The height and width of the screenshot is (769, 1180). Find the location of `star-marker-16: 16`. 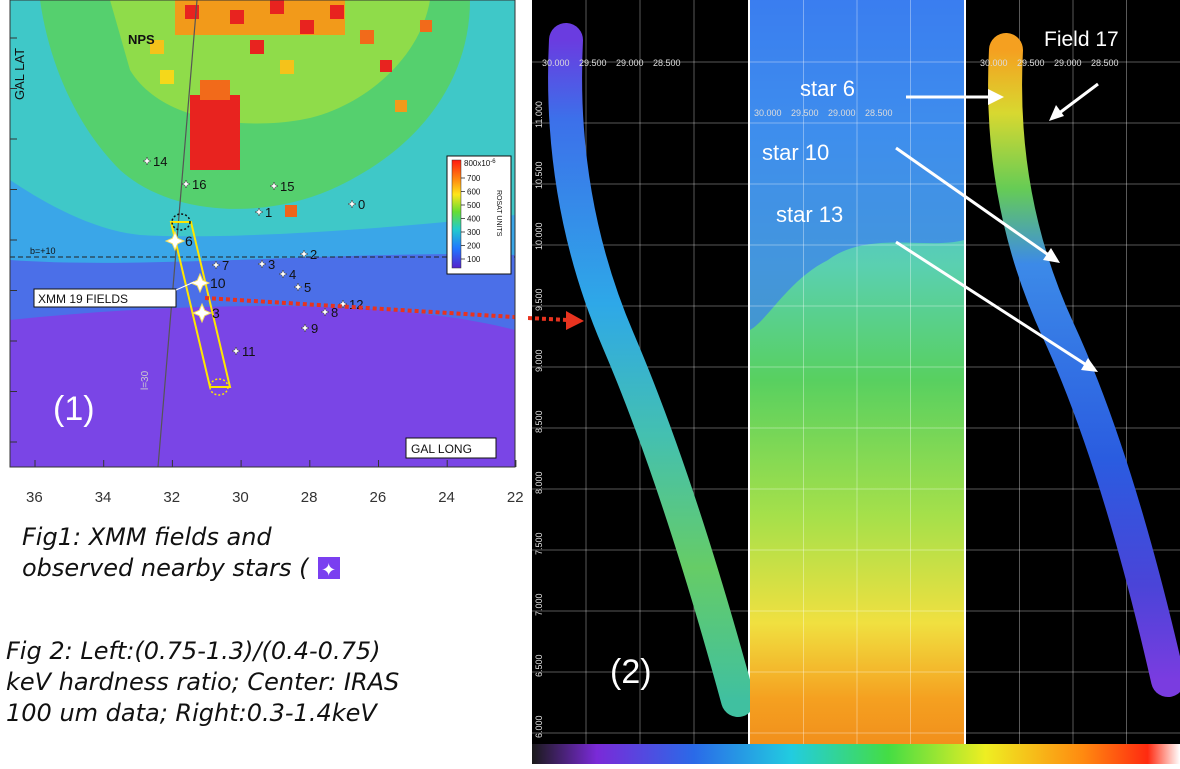

star-marker-16: 16 is located at coordinates (193, 184).